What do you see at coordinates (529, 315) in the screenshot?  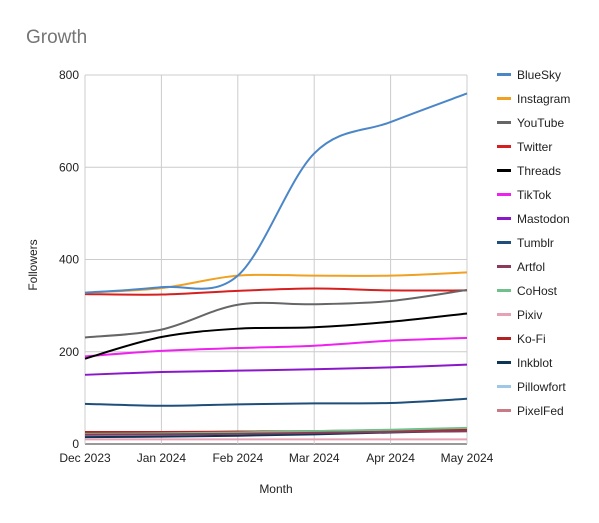 I see `legend-label: Pixiv` at bounding box center [529, 315].